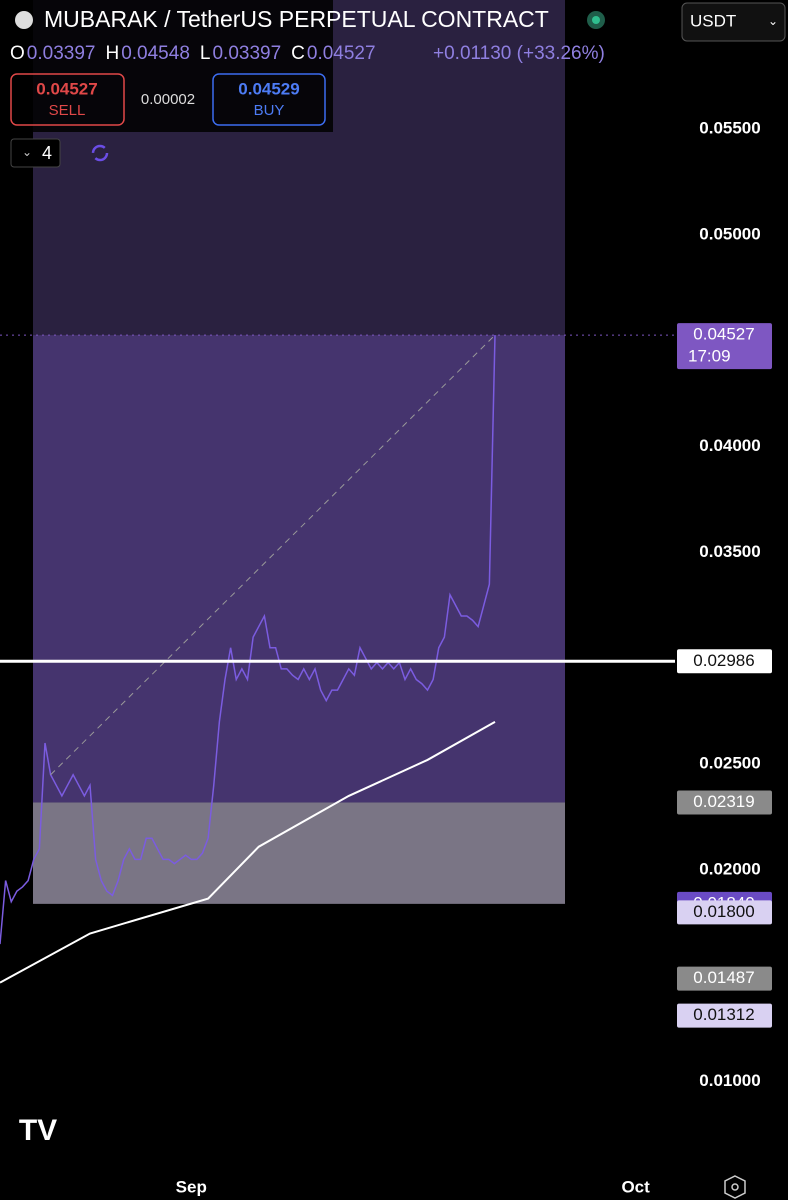 Image resolution: width=788 pixels, height=1200 pixels. Describe the element at coordinates (155, 53) in the screenshot. I see `ohlc-value: 0.04548` at that location.